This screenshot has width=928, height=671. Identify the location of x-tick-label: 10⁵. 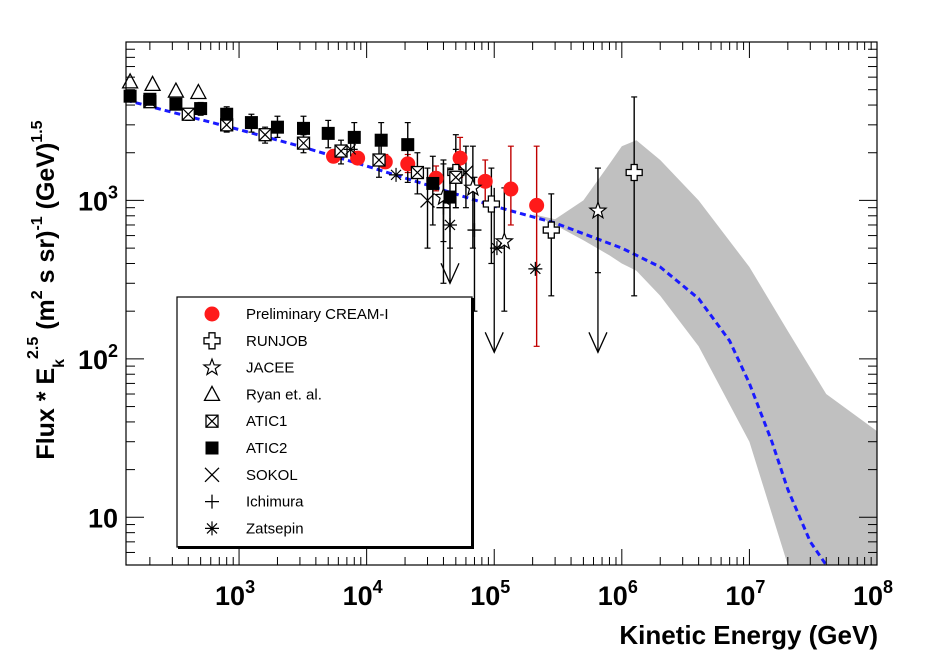
(490, 594).